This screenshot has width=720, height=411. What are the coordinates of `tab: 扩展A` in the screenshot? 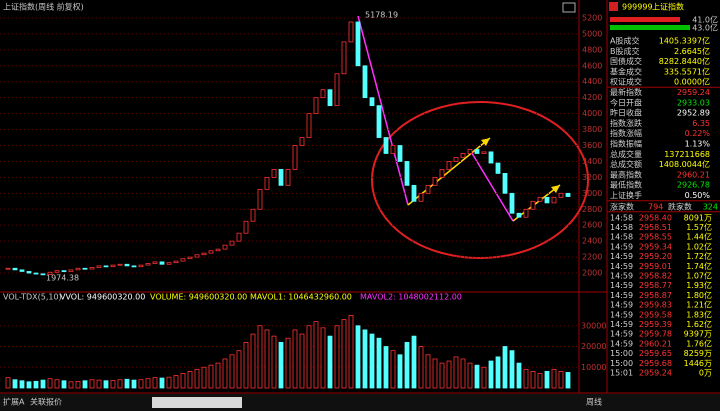 It's located at (14, 402).